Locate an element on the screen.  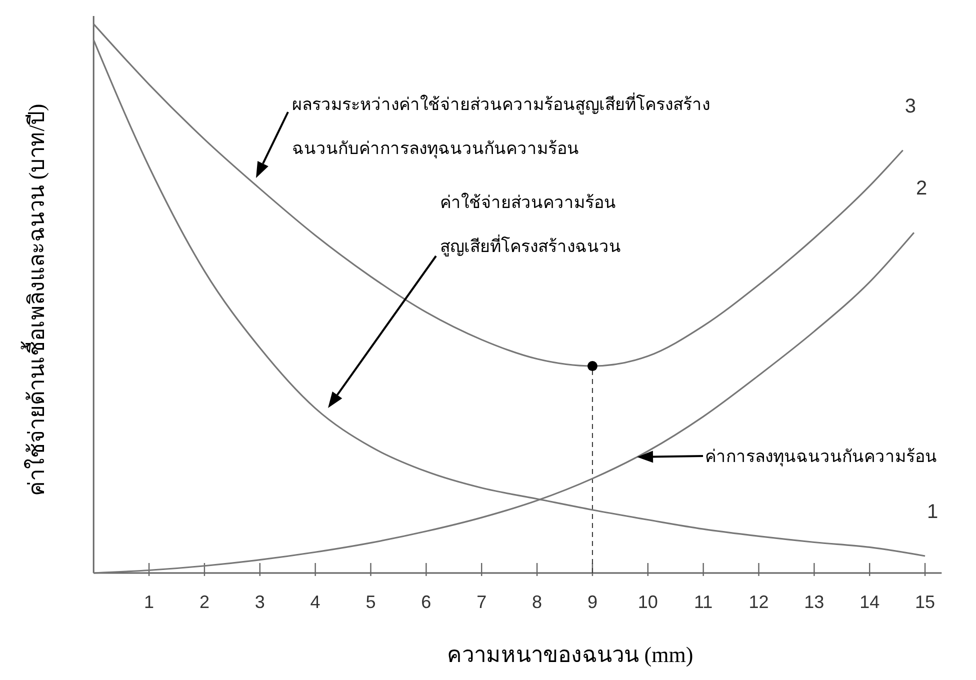
series-label: 2 is located at coordinates (922, 189).